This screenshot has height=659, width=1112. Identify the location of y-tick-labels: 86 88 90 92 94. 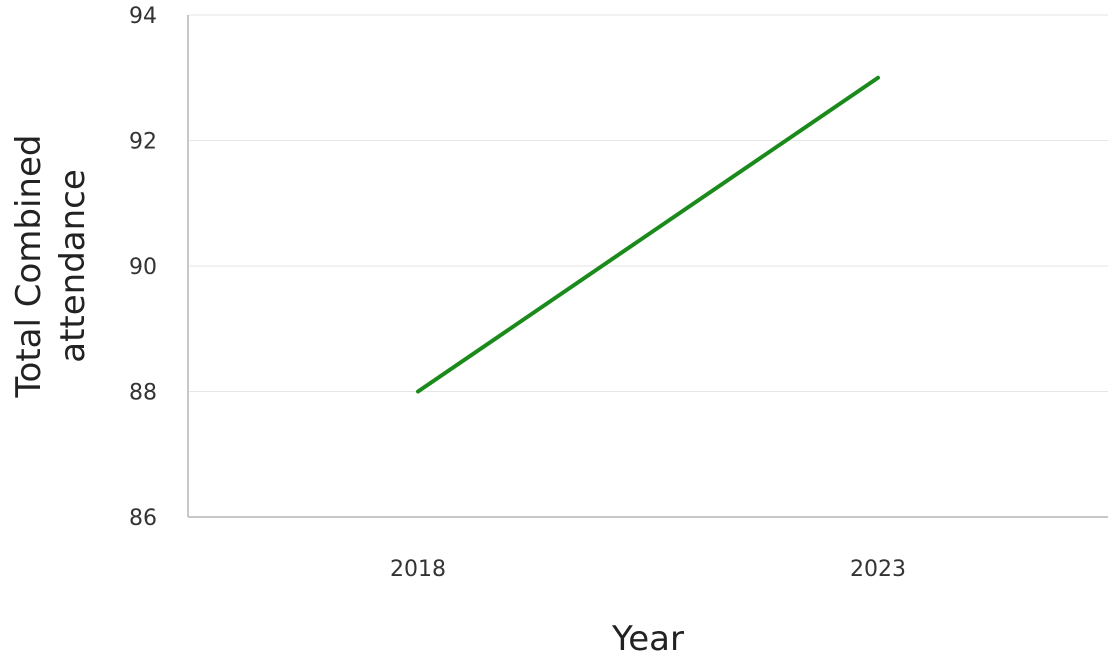
(143, 267).